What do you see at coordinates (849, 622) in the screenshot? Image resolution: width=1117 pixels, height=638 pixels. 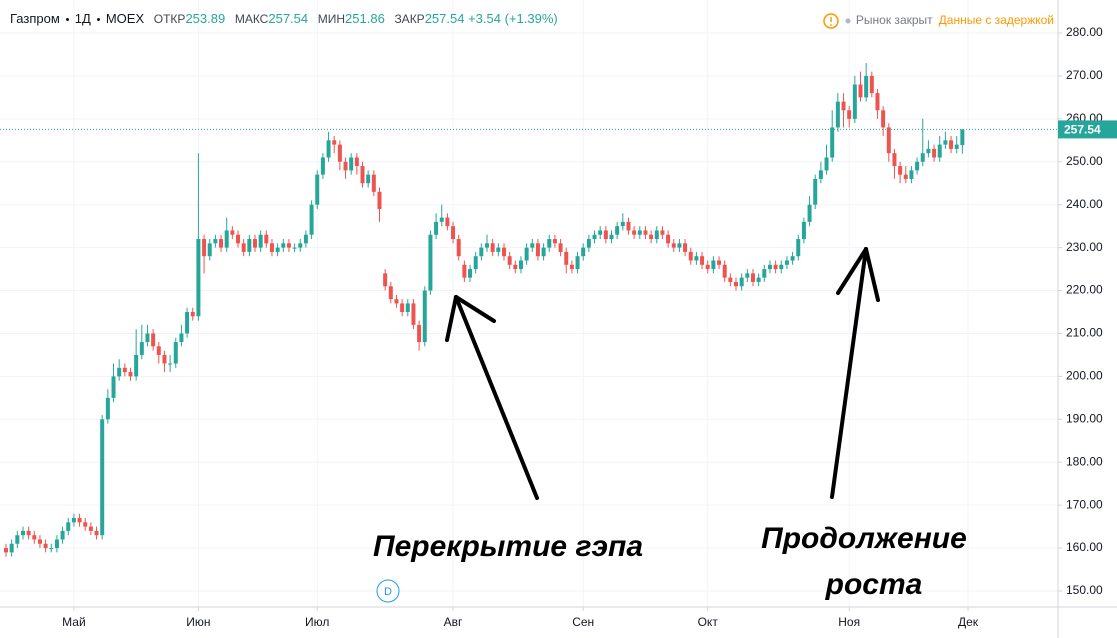 I see `x-tick-label: Ноя` at bounding box center [849, 622].